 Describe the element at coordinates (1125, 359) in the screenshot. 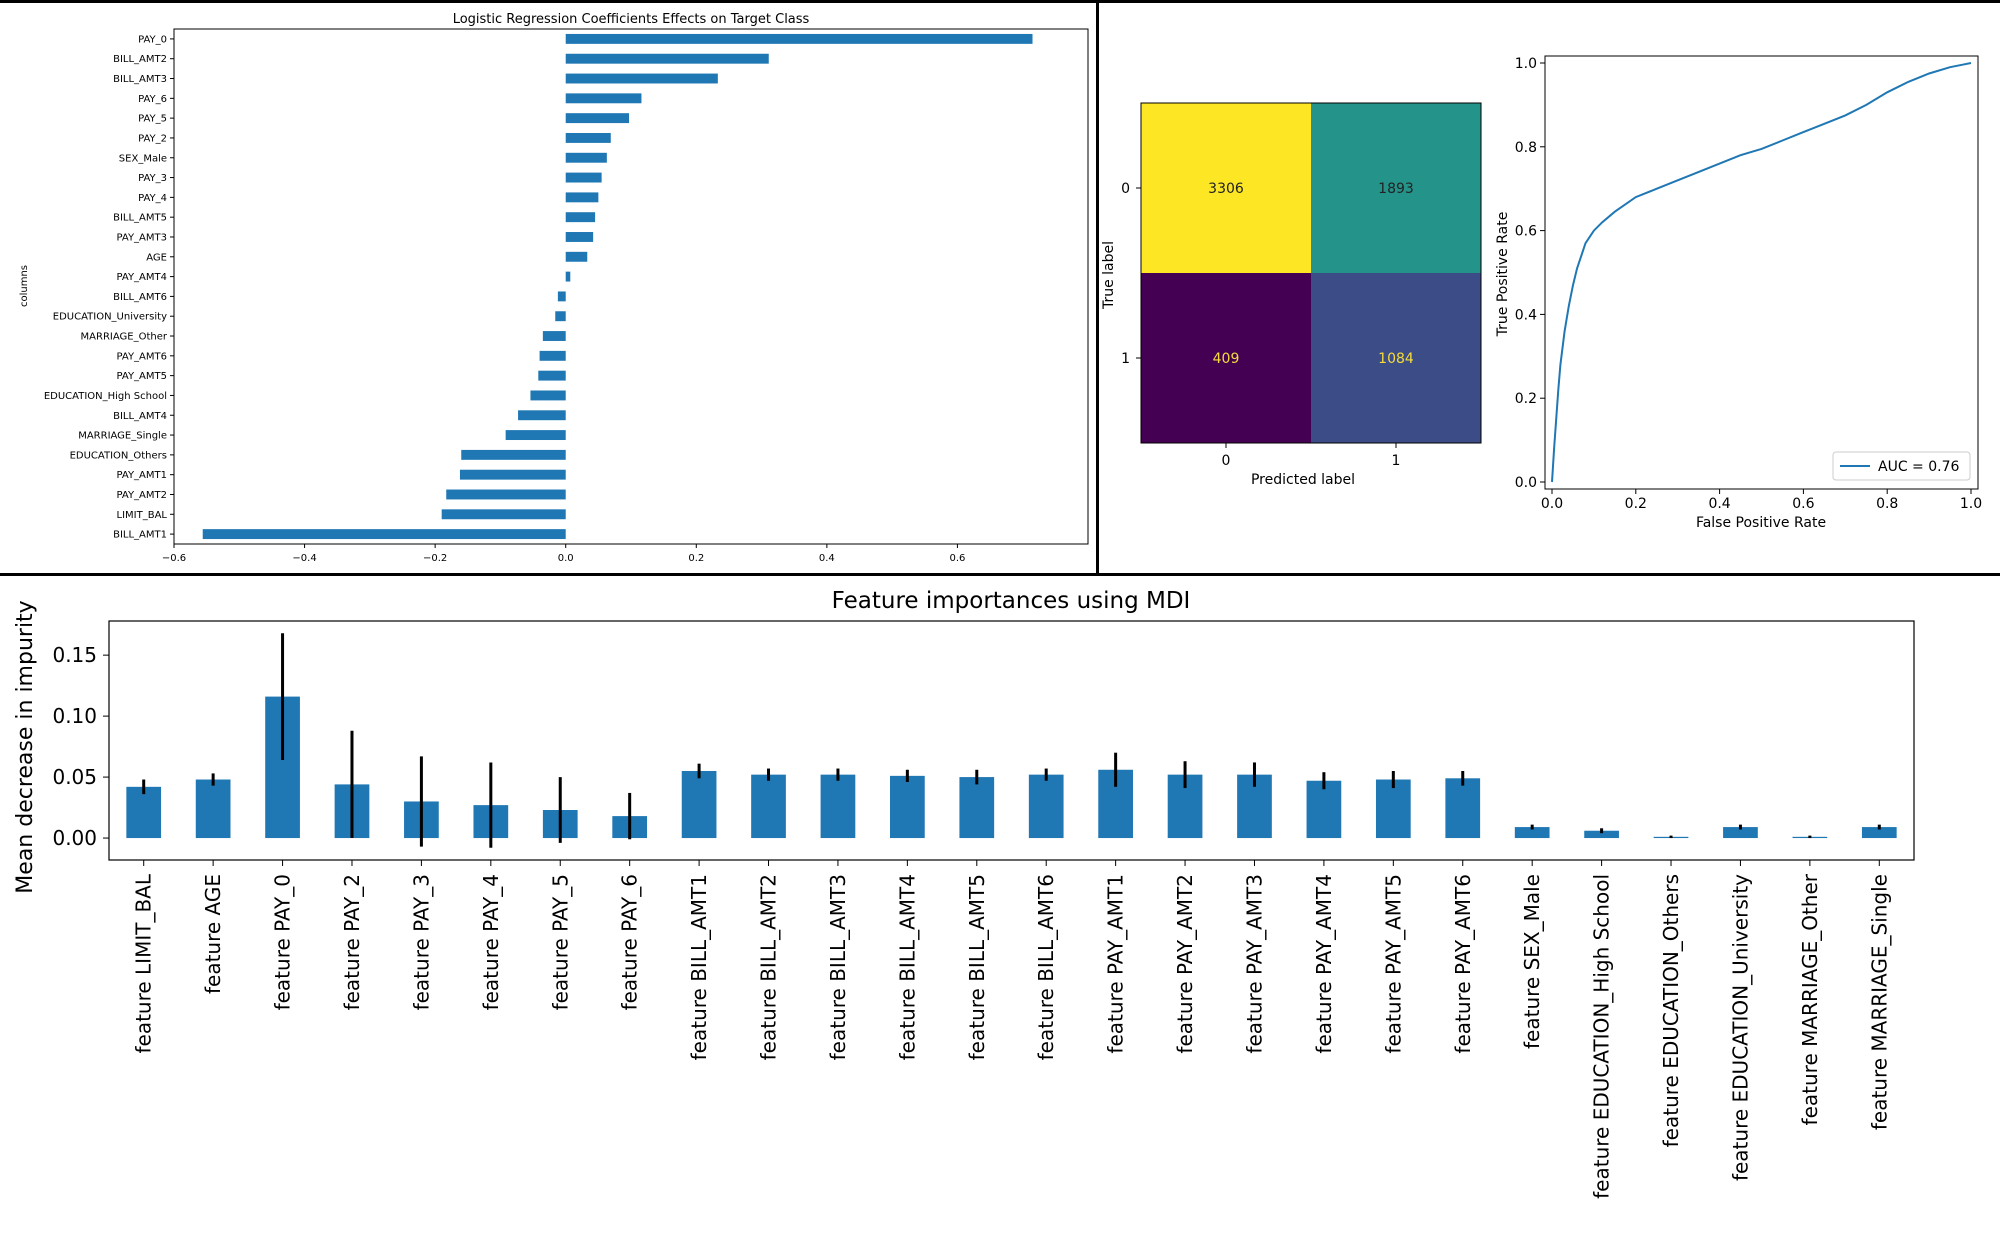

I see `confusion-matrix-y-tick-label: 1` at that location.